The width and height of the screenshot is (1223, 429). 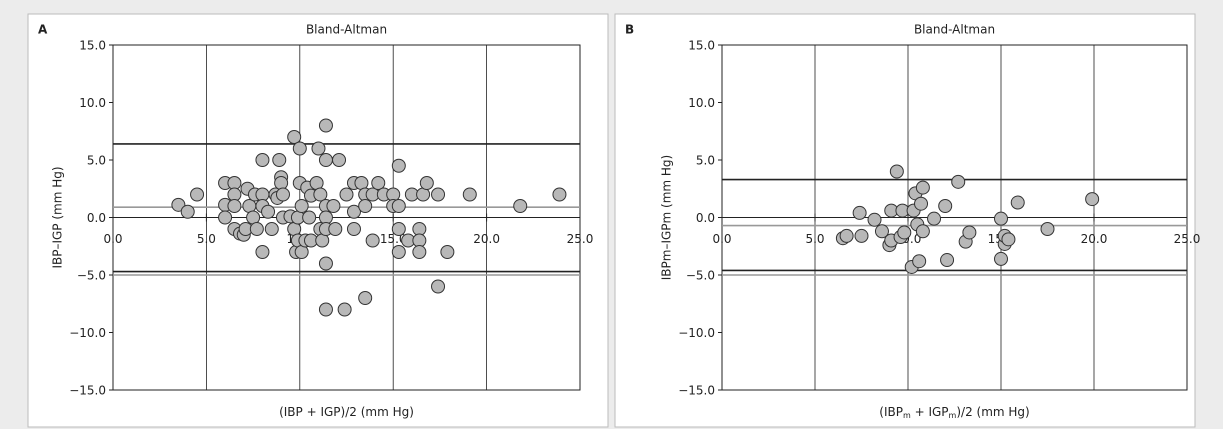 What do you see at coordinates (629, 30) in the screenshot?
I see `panel-label: B` at bounding box center [629, 30].